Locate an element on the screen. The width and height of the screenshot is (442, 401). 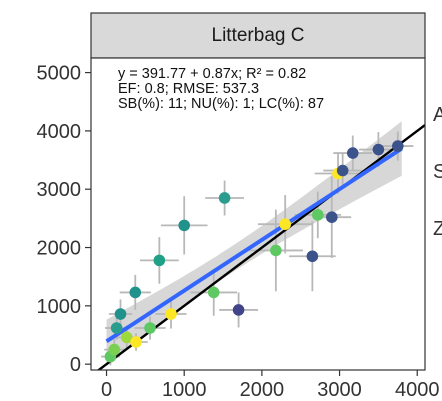
efficiency-rmse: EF: 0.8; RMSE: 537.3 is located at coordinates (188, 89).